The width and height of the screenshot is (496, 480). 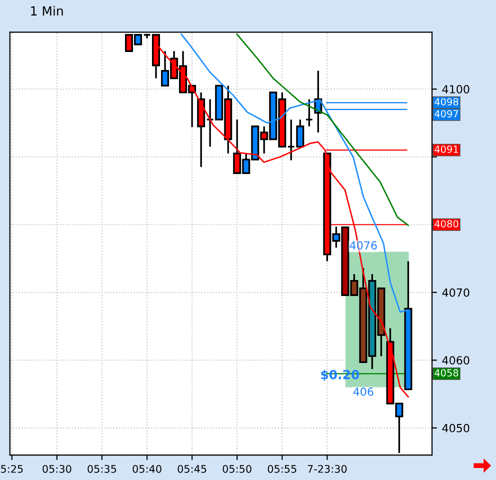 I want to click on x-tick-label: 05:35, so click(x=102, y=468).